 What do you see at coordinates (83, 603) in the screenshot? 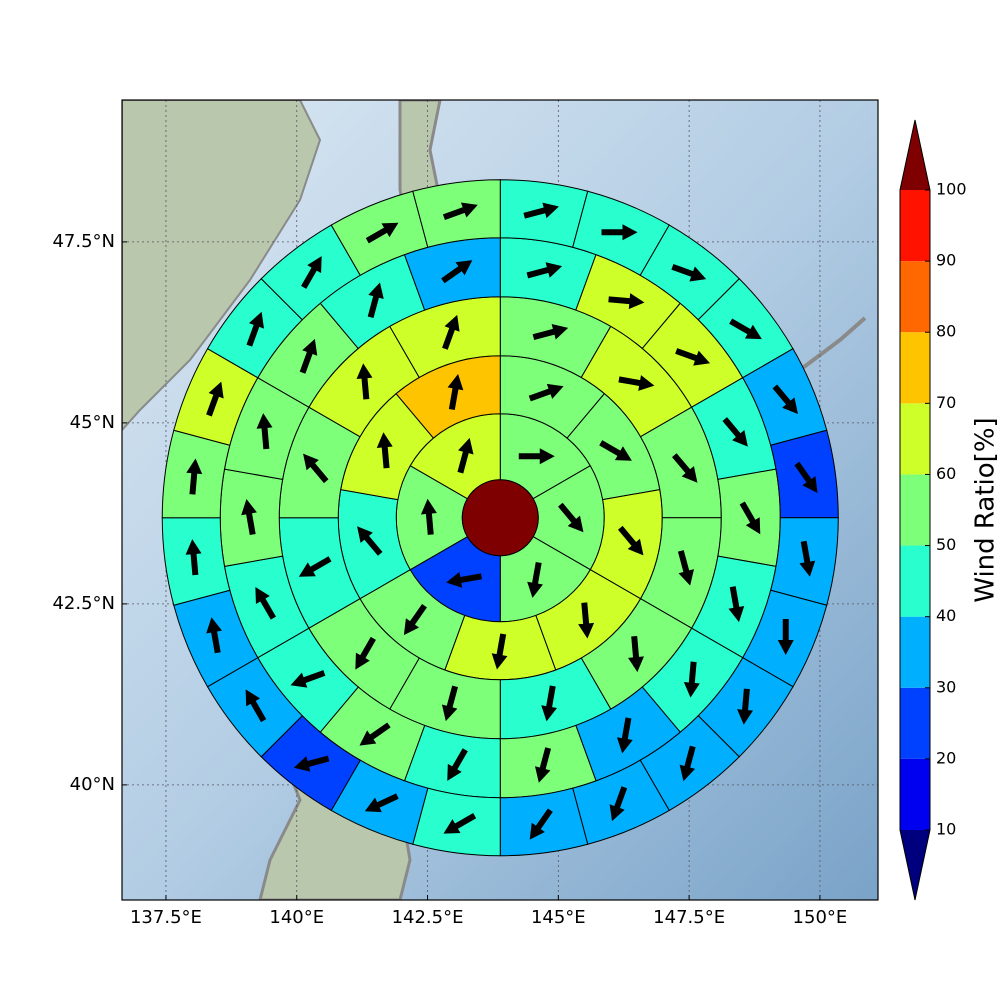
I see `y-tick-label: 42.5°N` at bounding box center [83, 603].